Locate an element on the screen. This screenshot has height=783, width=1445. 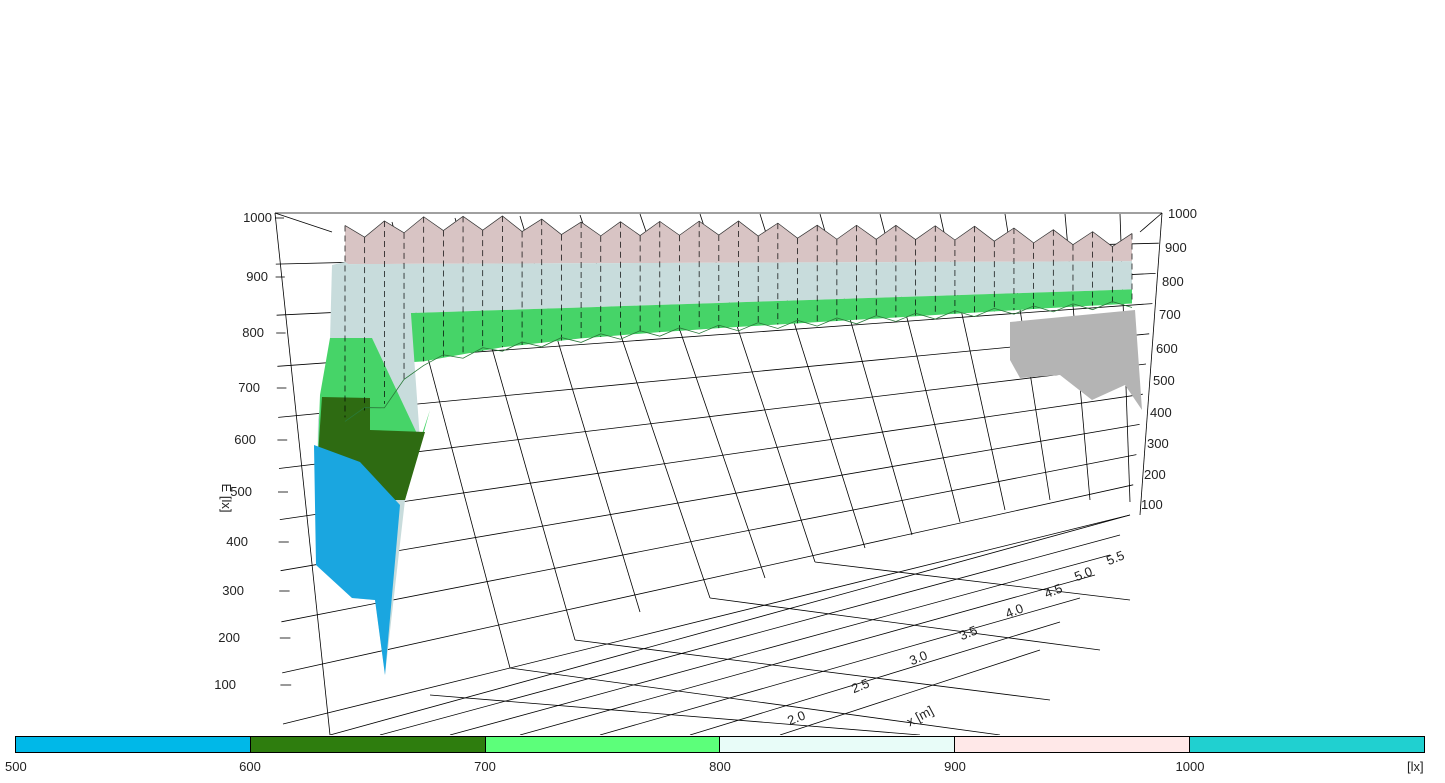
legend-unit: [lx] is located at coordinates (1415, 766).